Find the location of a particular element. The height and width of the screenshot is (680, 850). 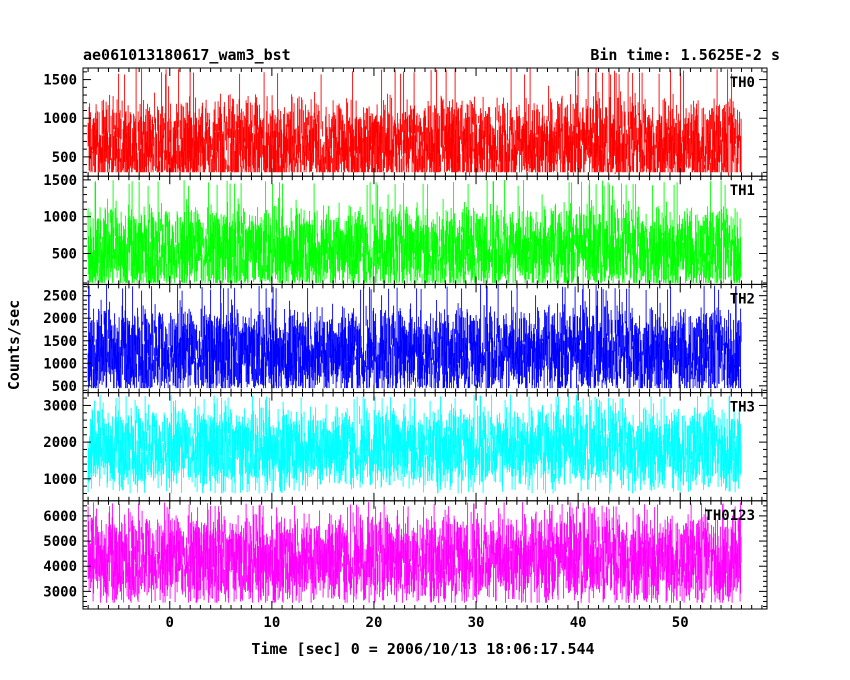

series-th2 is located at coordinates (414, 336).